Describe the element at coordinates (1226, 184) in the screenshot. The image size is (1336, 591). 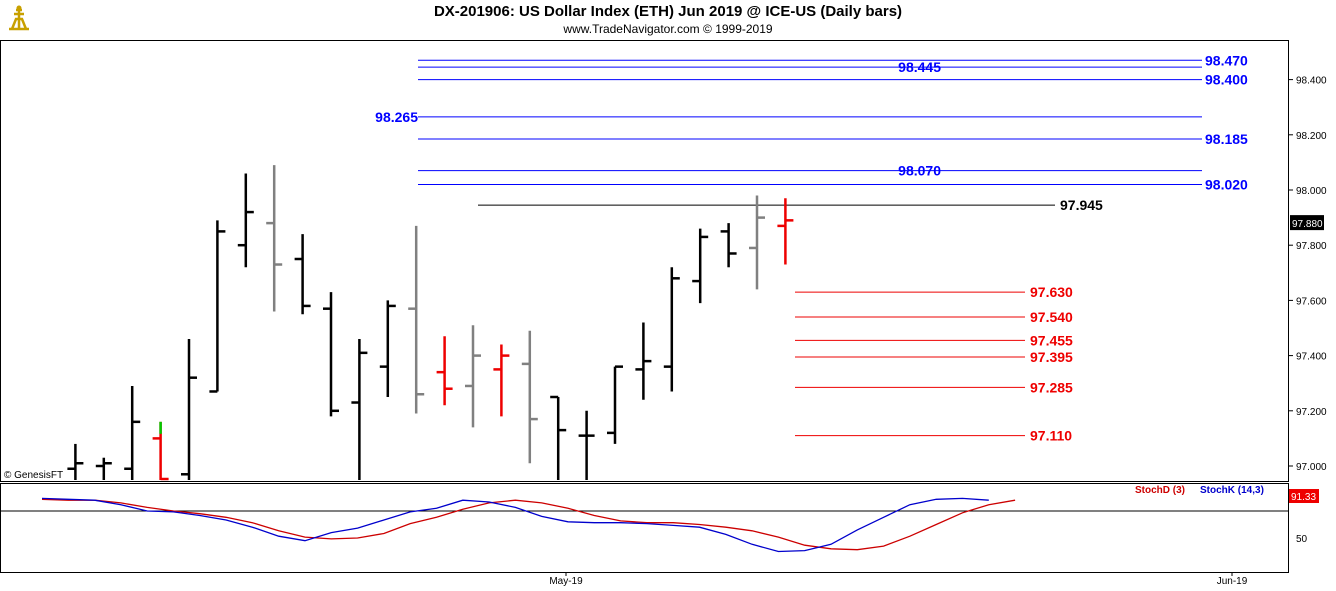
I see `level-label: 98.020` at that location.